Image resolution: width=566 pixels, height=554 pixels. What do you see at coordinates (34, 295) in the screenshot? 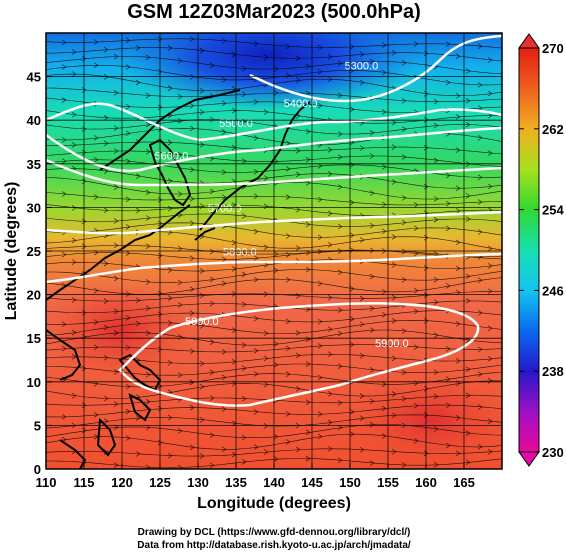
I see `y-tick-label: 20` at bounding box center [34, 295].